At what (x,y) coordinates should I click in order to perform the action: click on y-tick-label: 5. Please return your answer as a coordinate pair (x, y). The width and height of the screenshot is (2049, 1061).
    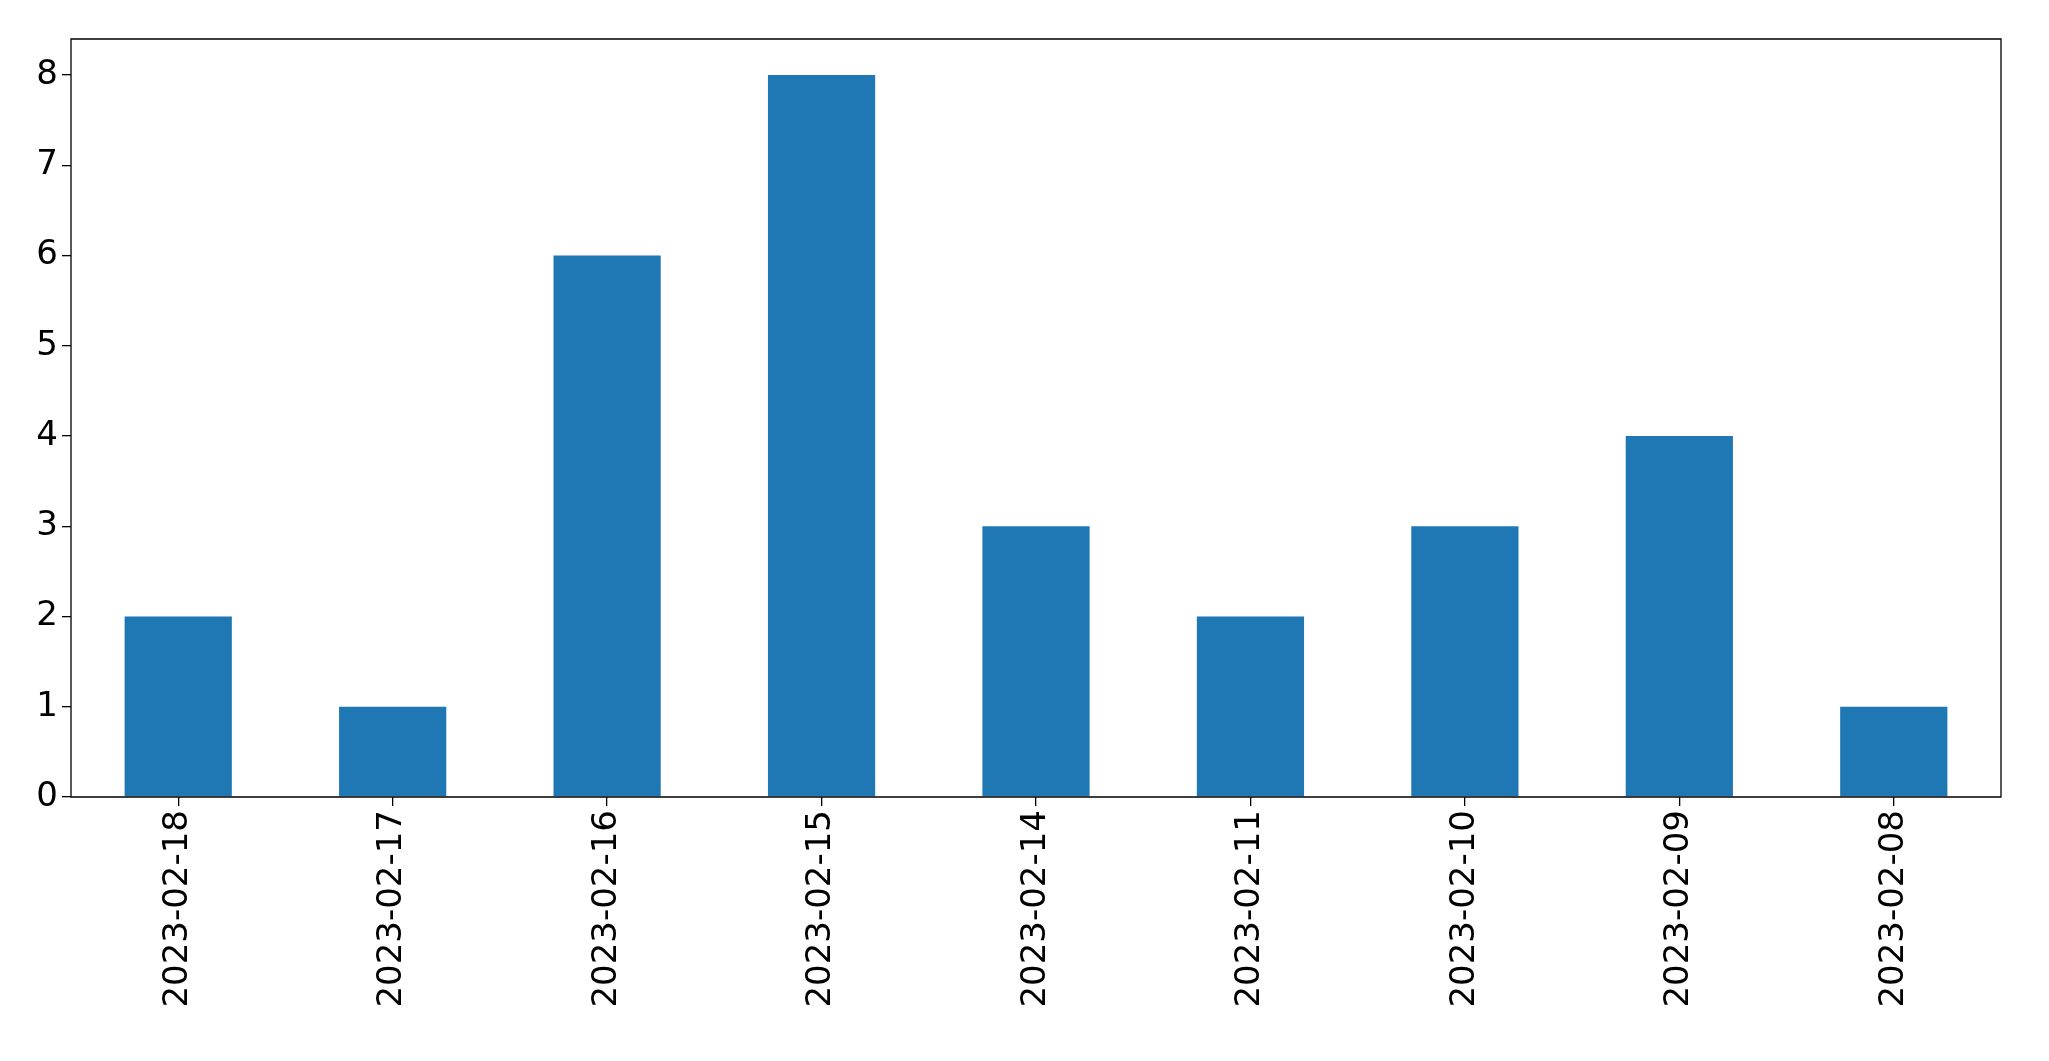
    Looking at the image, I should click on (47, 342).